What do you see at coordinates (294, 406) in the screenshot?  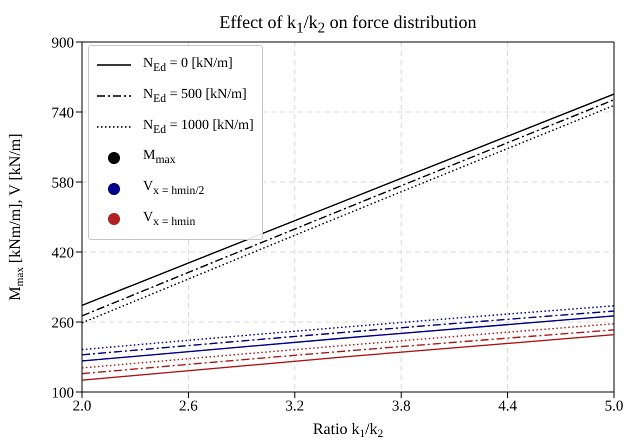 I see `x-tick-label: 3.2` at bounding box center [294, 406].